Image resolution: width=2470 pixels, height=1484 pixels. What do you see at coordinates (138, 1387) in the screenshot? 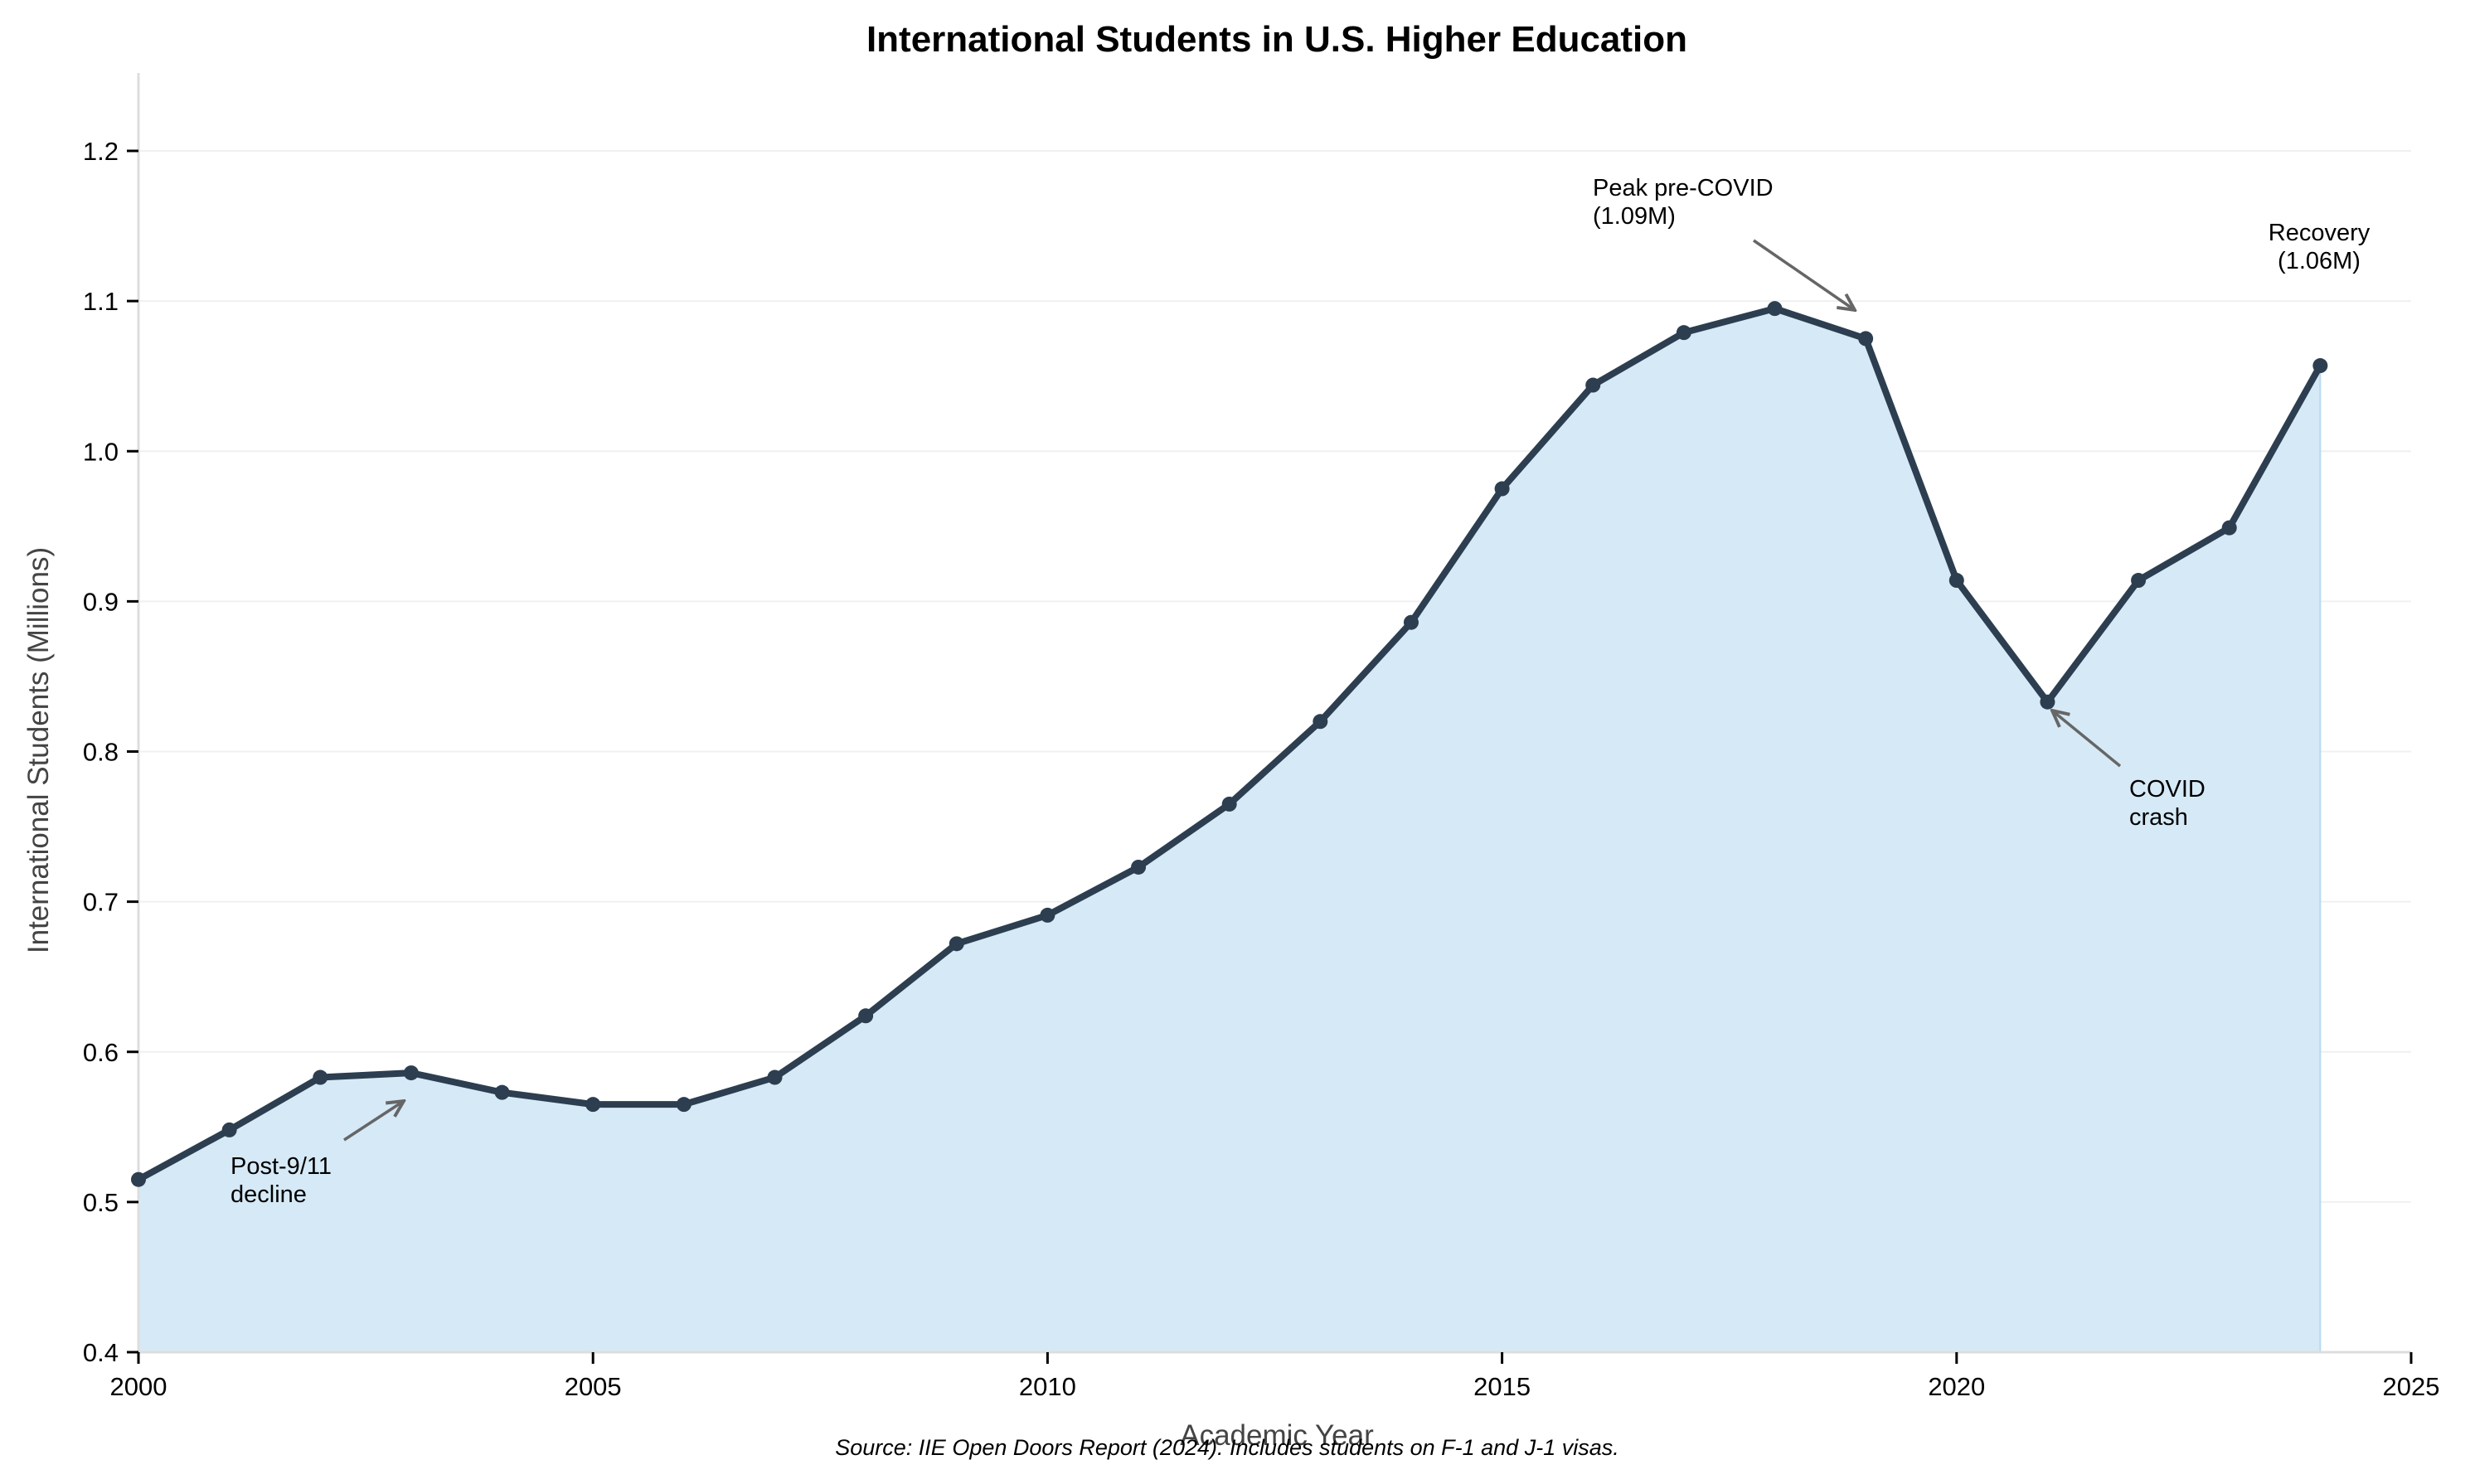
I see `x-tick-label: 2000` at bounding box center [138, 1387].